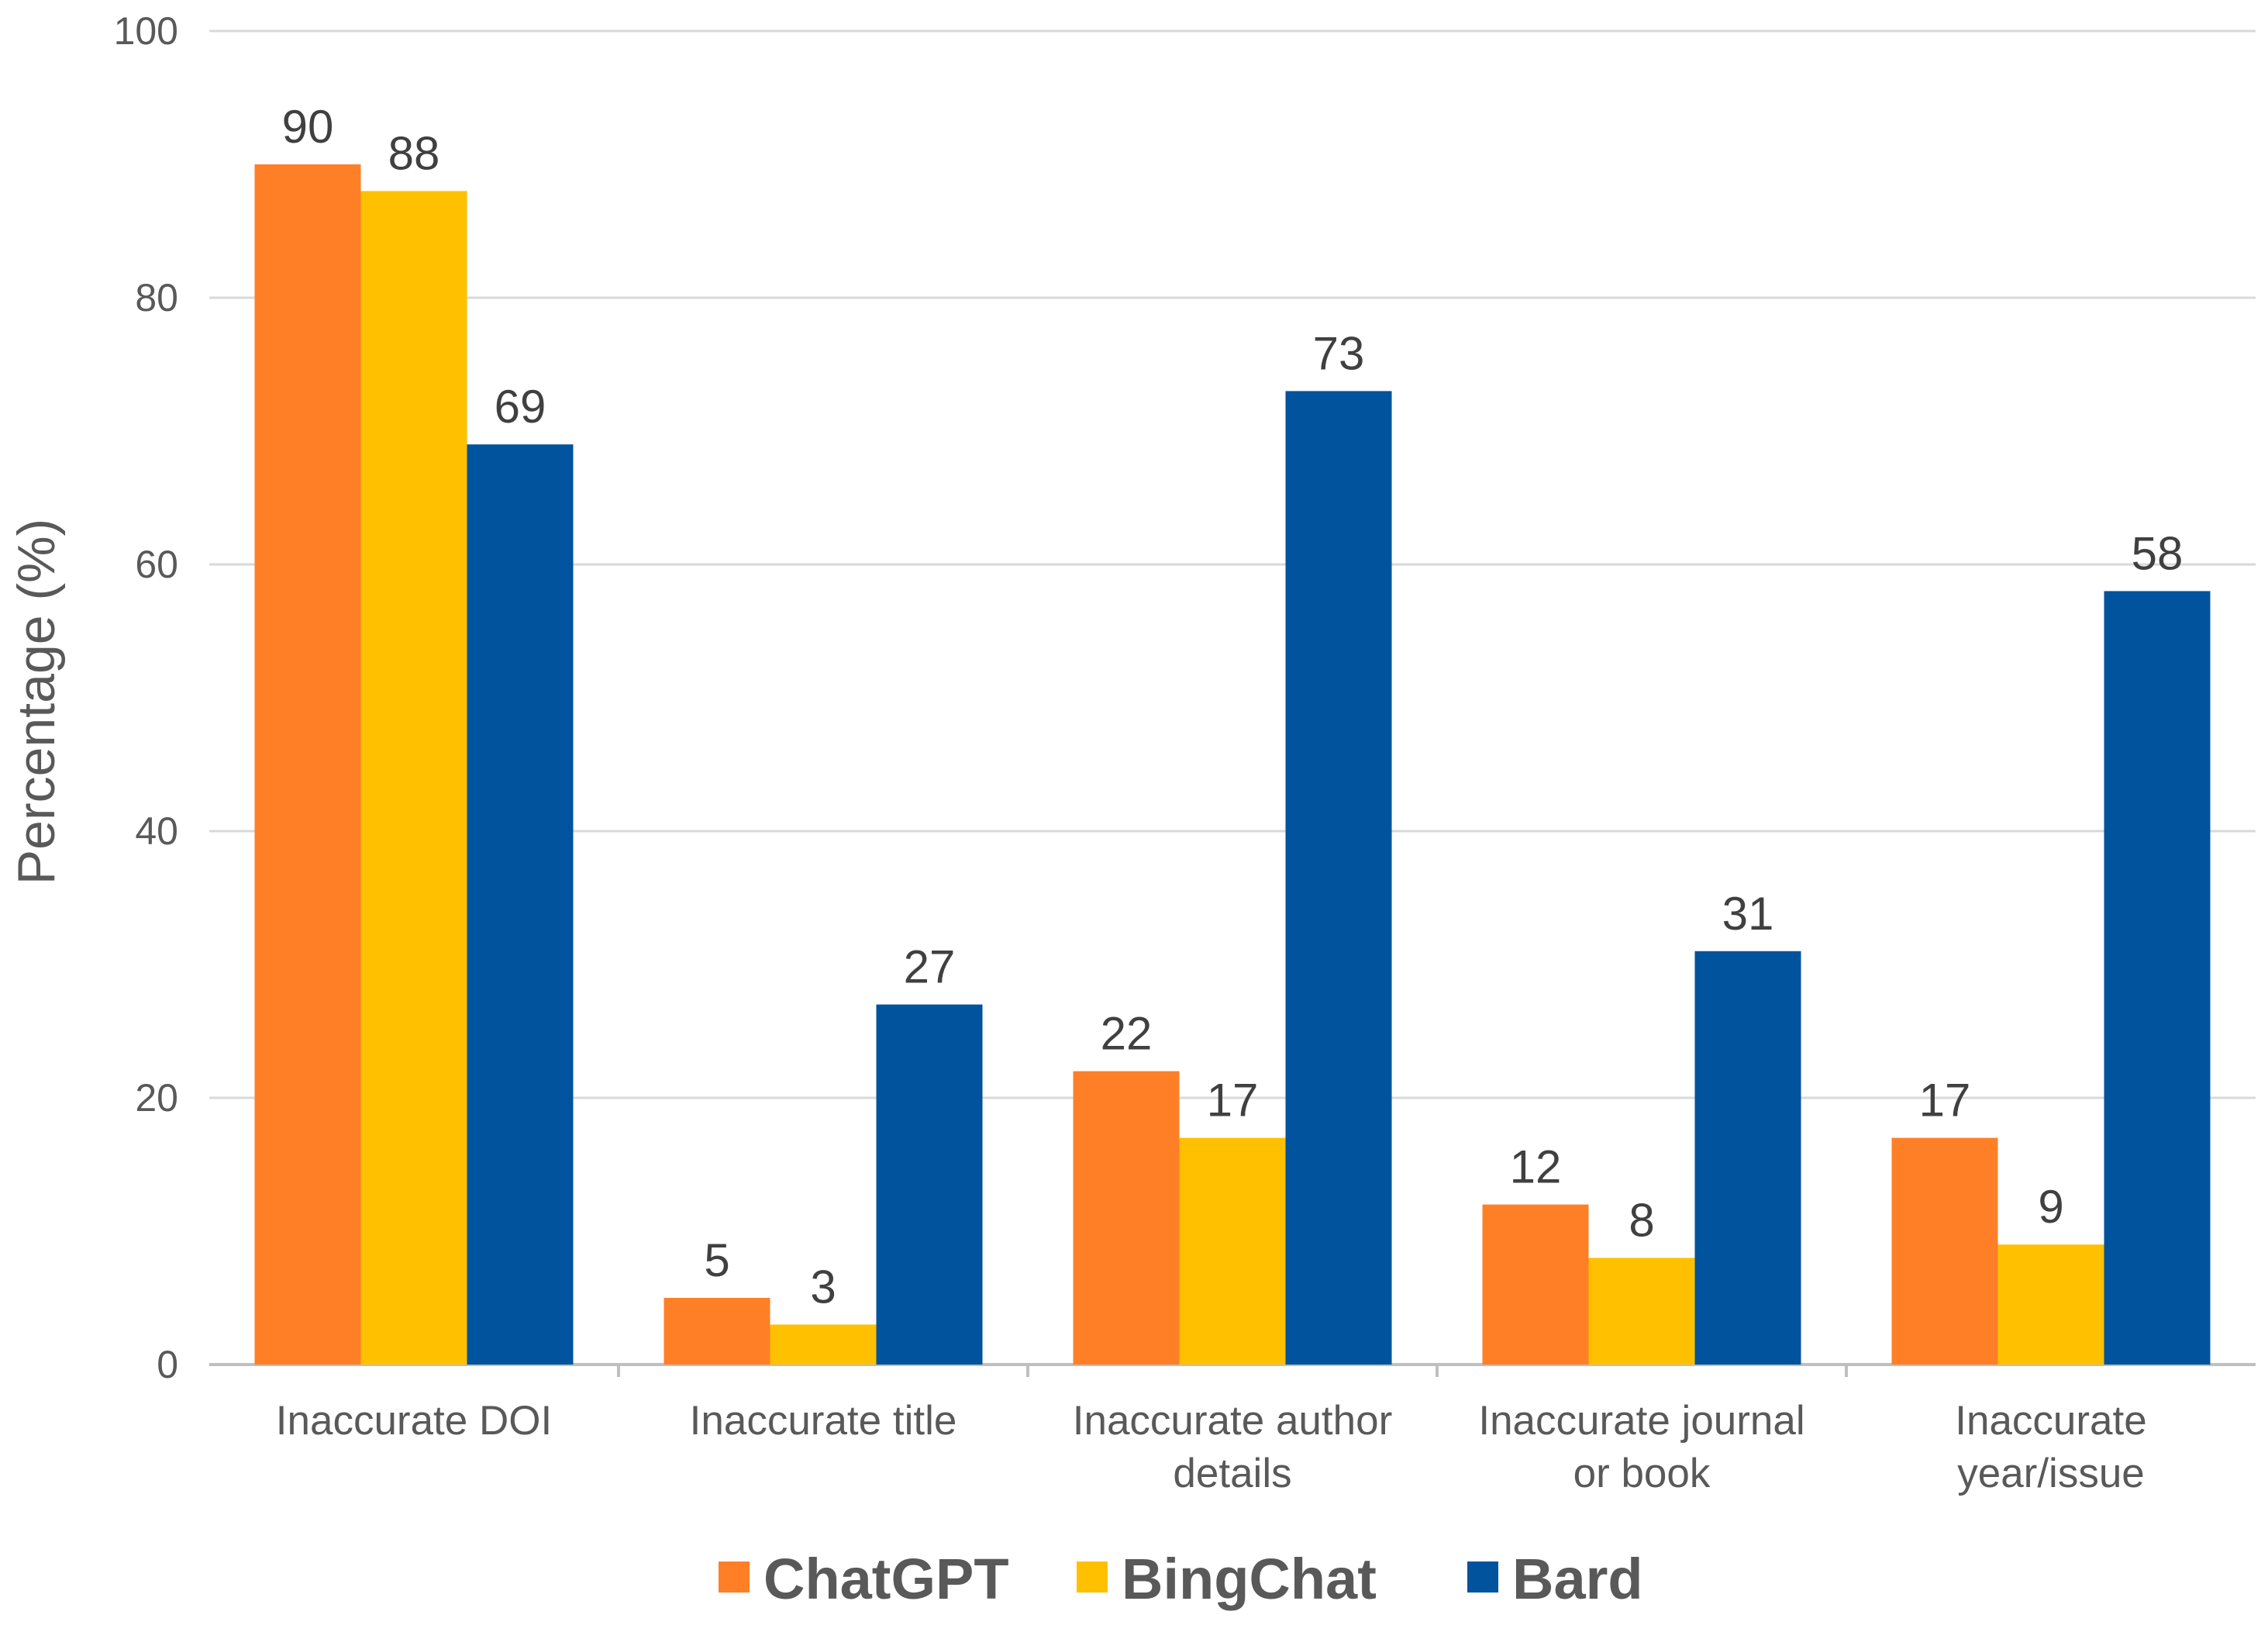 The height and width of the screenshot is (1646, 2268). What do you see at coordinates (1232, 1473) in the screenshot?
I see `x-category-label: details` at bounding box center [1232, 1473].